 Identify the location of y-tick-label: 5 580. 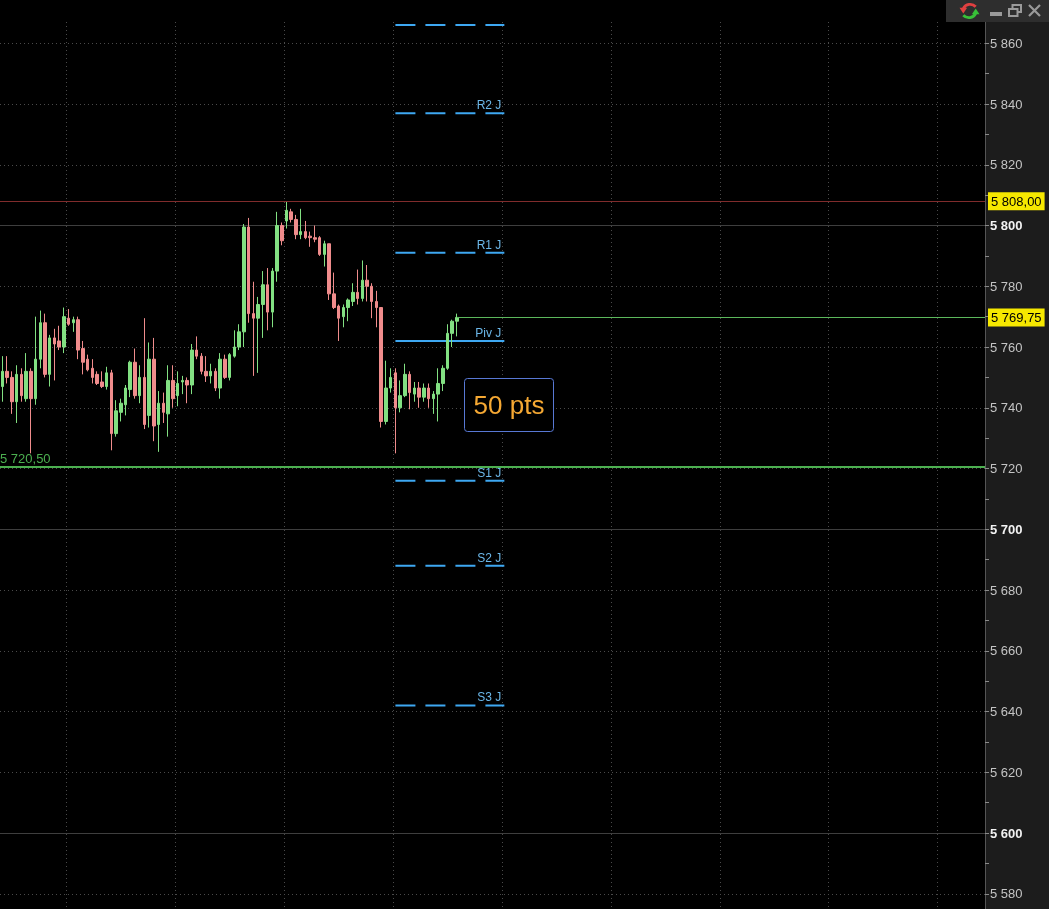
(1006, 894).